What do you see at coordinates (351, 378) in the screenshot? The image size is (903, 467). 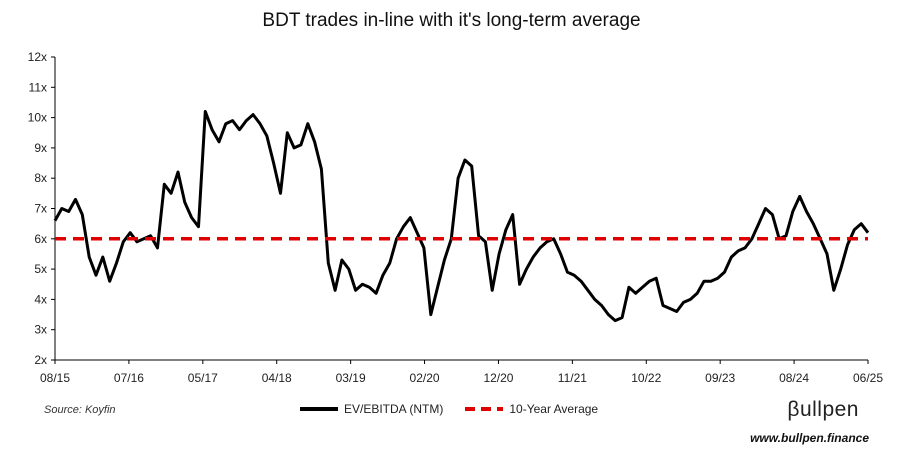 I see `x-tick-label: 03/19` at bounding box center [351, 378].